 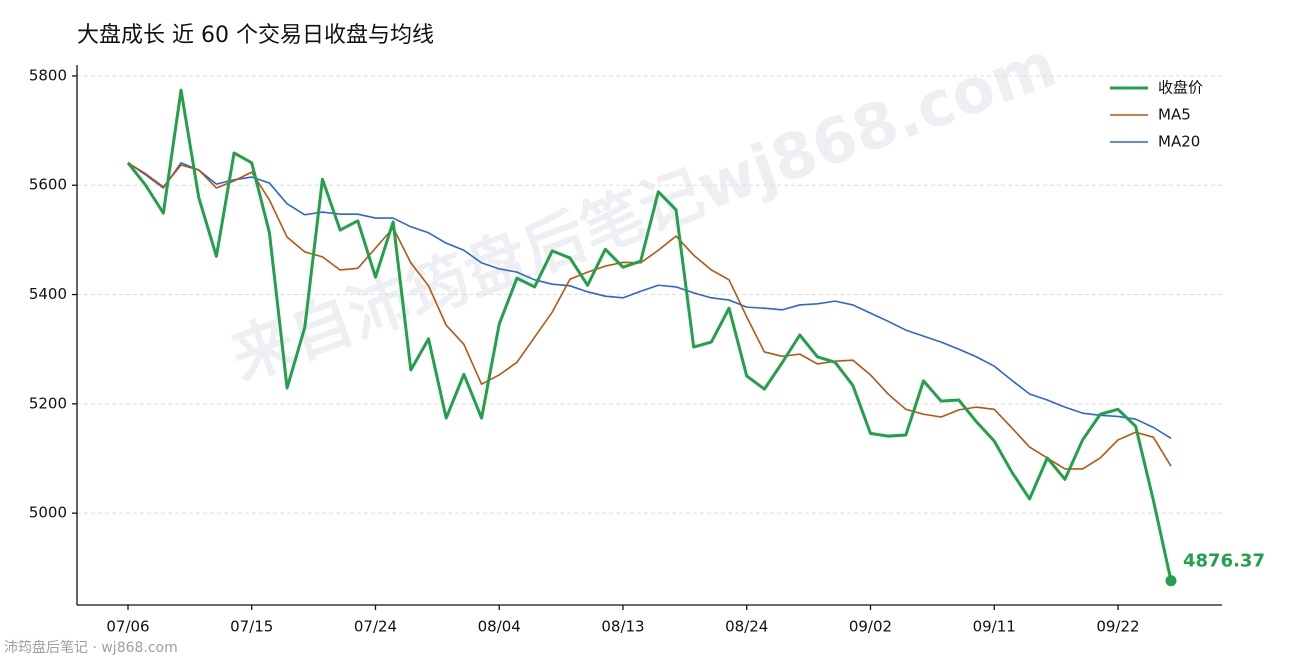 What do you see at coordinates (48, 294) in the screenshot?
I see `y-tick-label: 5400` at bounding box center [48, 294].